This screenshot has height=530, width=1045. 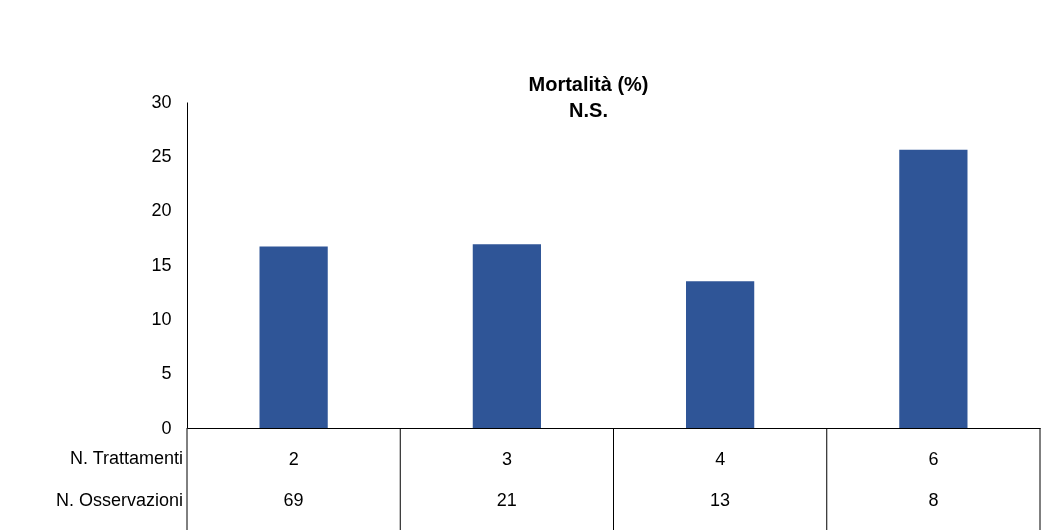 I want to click on x-tick-label: 4, so click(x=720, y=458).